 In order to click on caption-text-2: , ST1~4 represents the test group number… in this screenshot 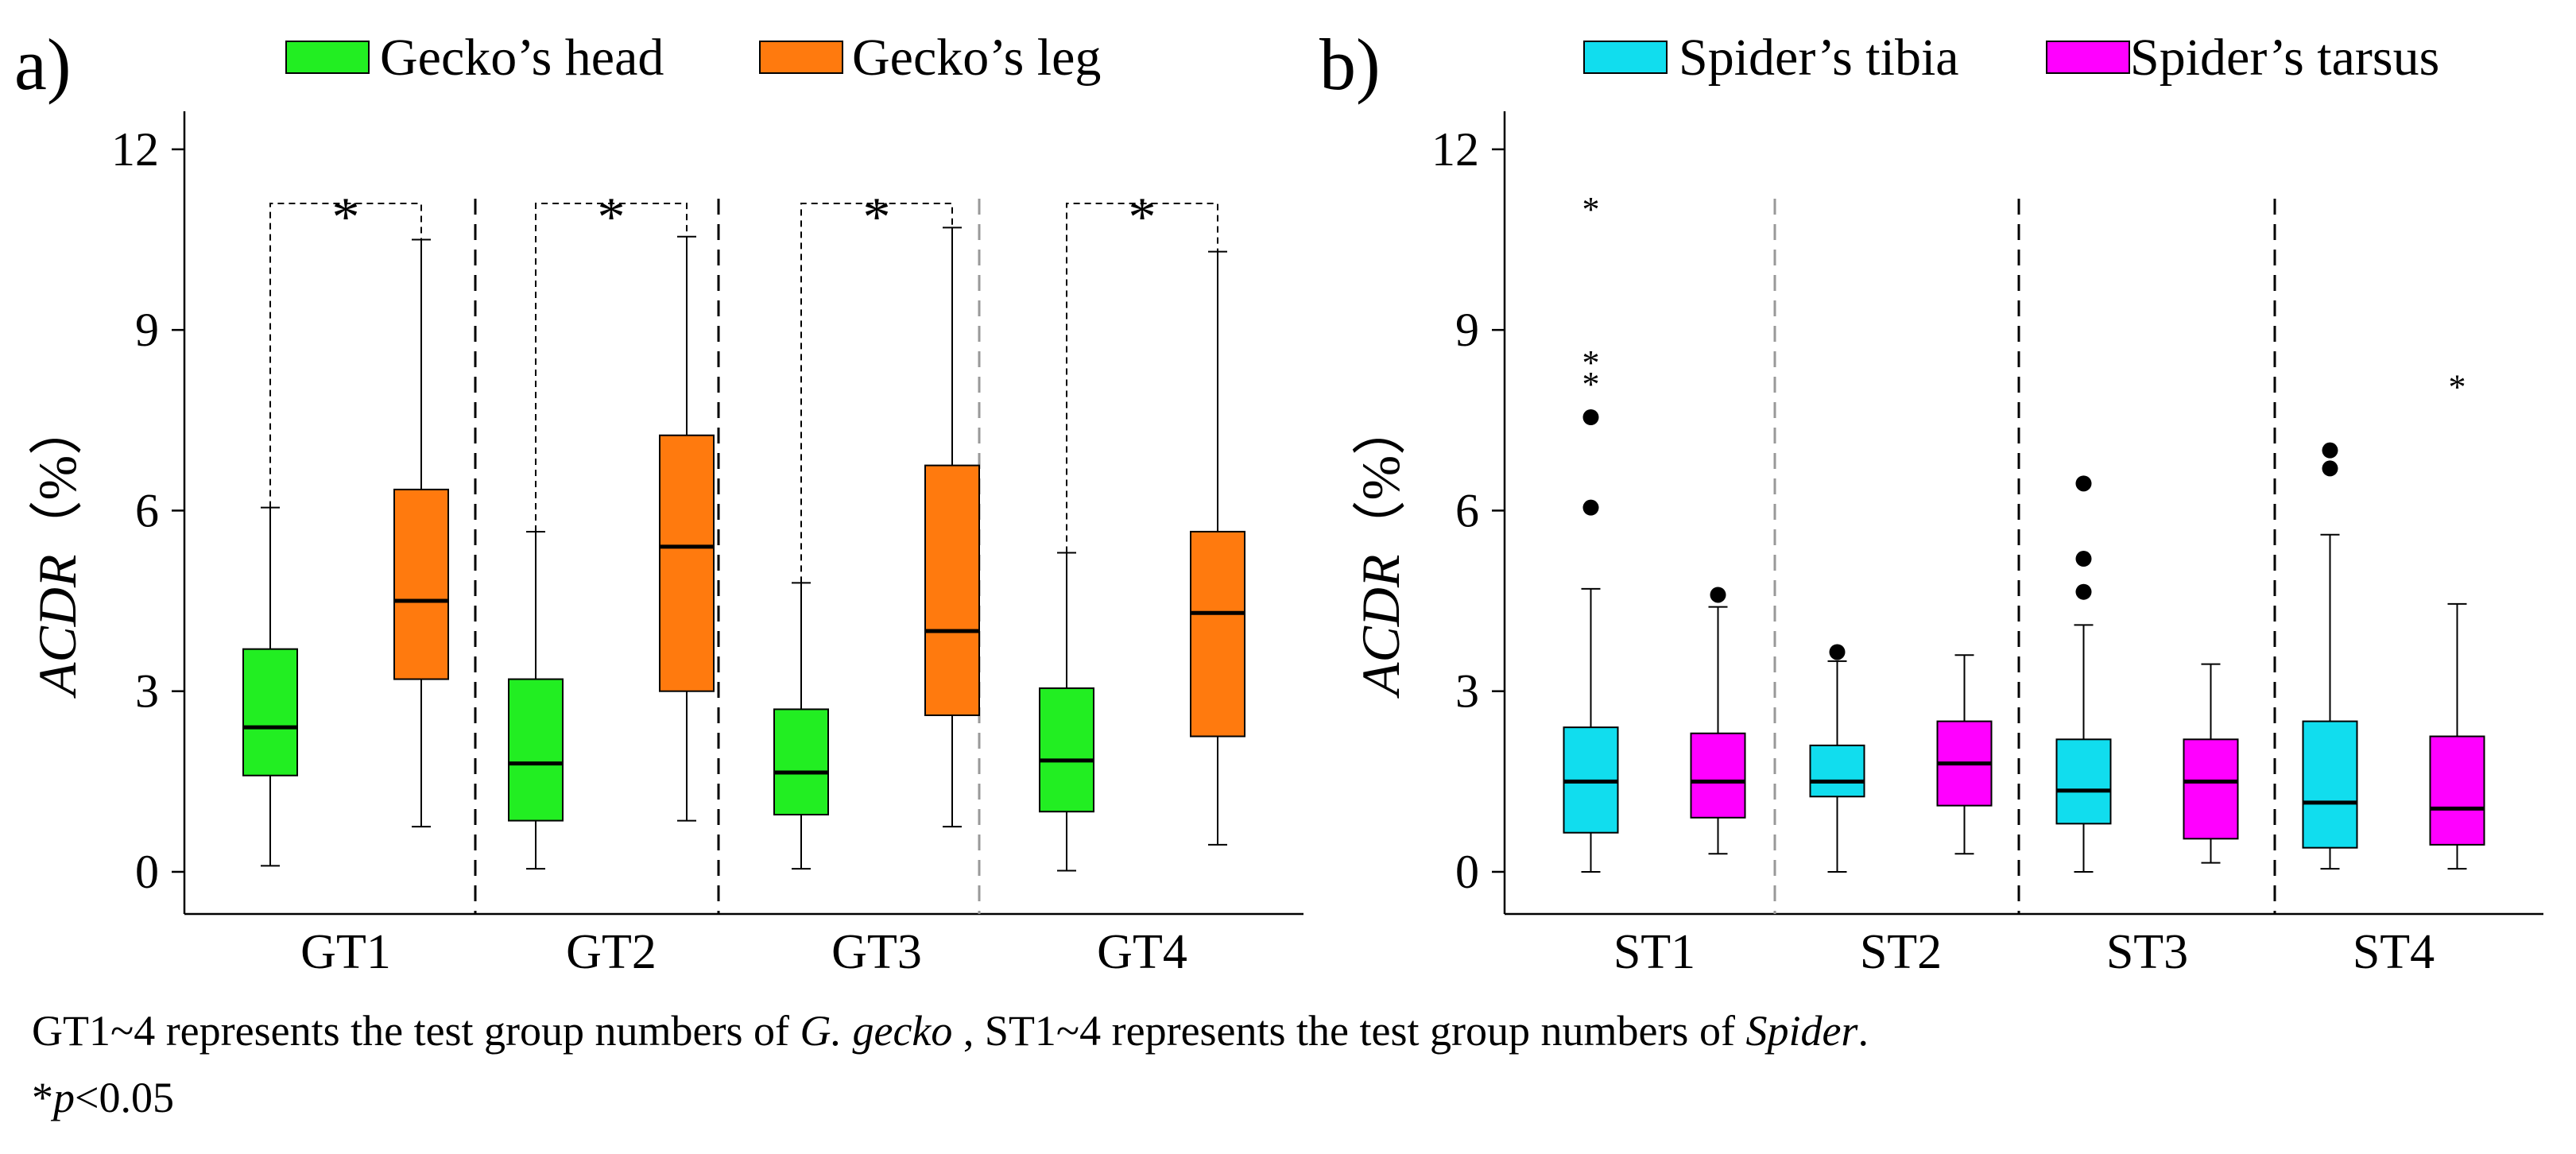, I will do `click(1349, 1031)`.